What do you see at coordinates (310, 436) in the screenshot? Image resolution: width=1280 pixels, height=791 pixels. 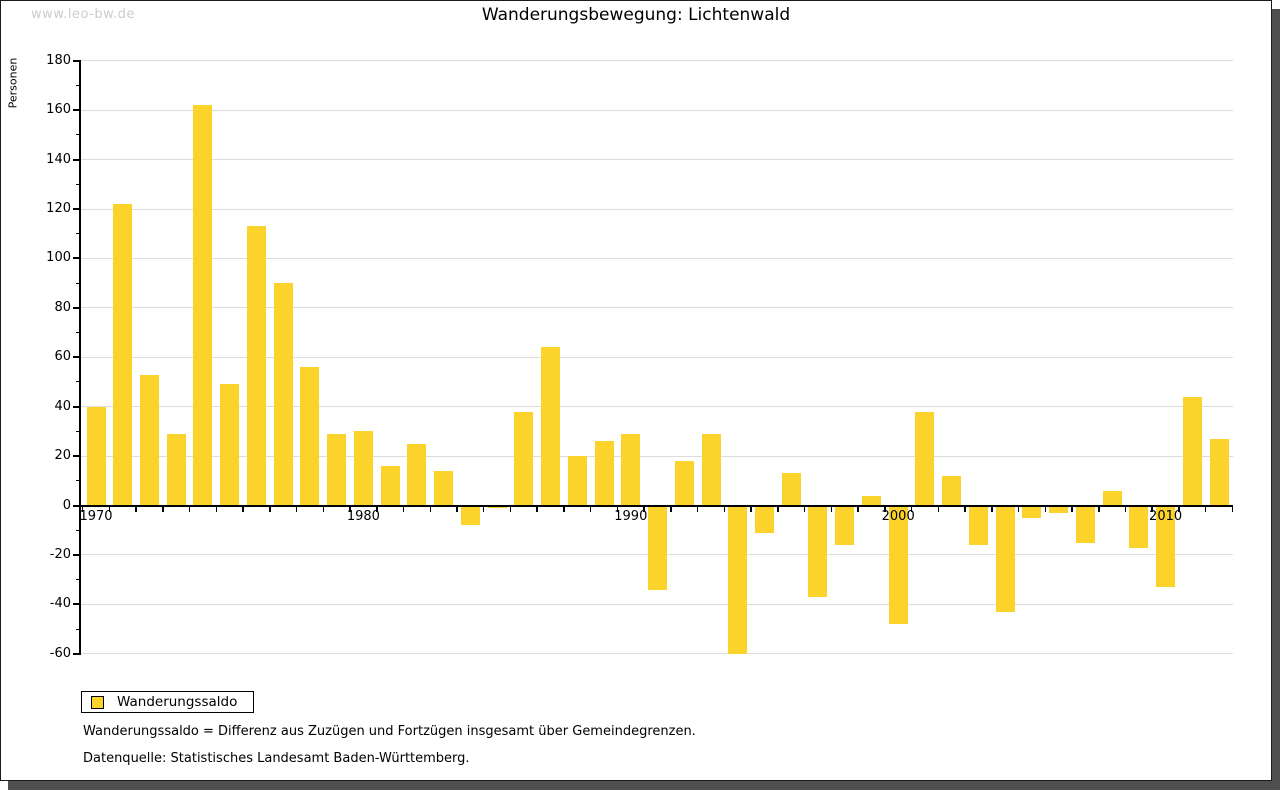 I see `bar-1978` at bounding box center [310, 436].